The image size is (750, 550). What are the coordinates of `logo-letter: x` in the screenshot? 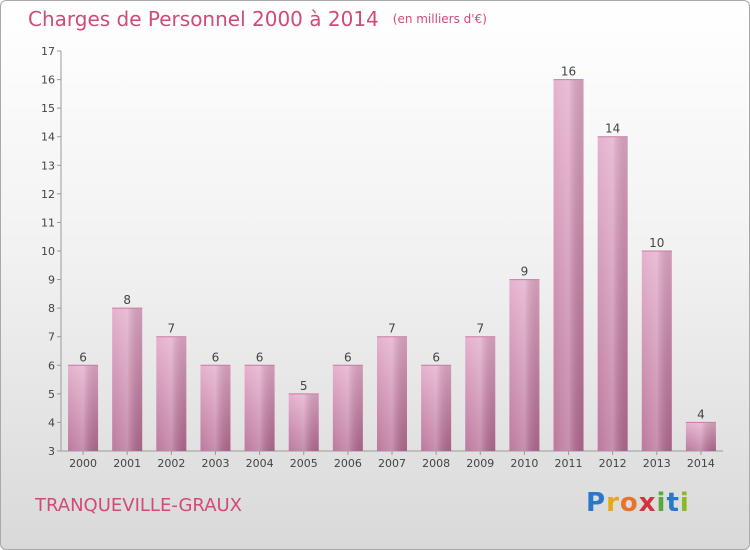 It's located at (647, 503).